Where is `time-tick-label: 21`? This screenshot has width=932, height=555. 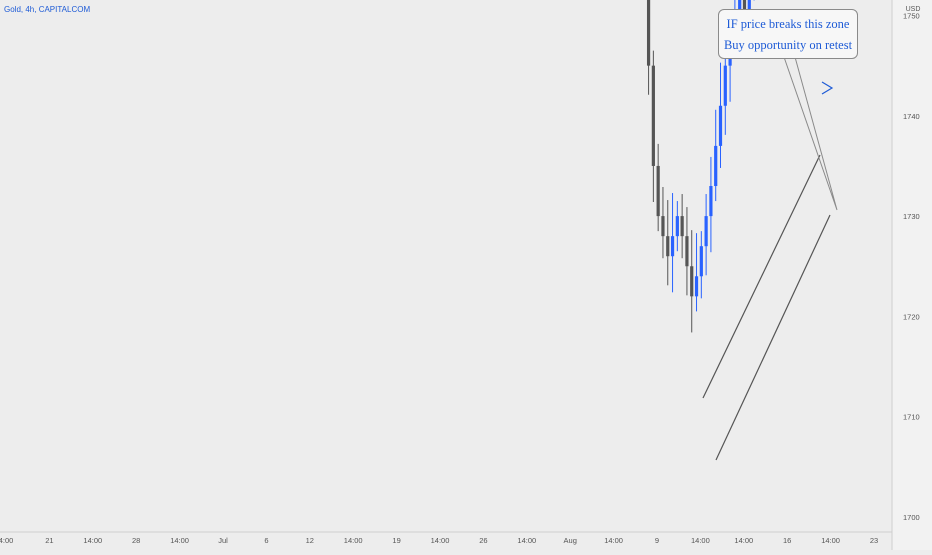
time-tick-label: 21 is located at coordinates (49, 540).